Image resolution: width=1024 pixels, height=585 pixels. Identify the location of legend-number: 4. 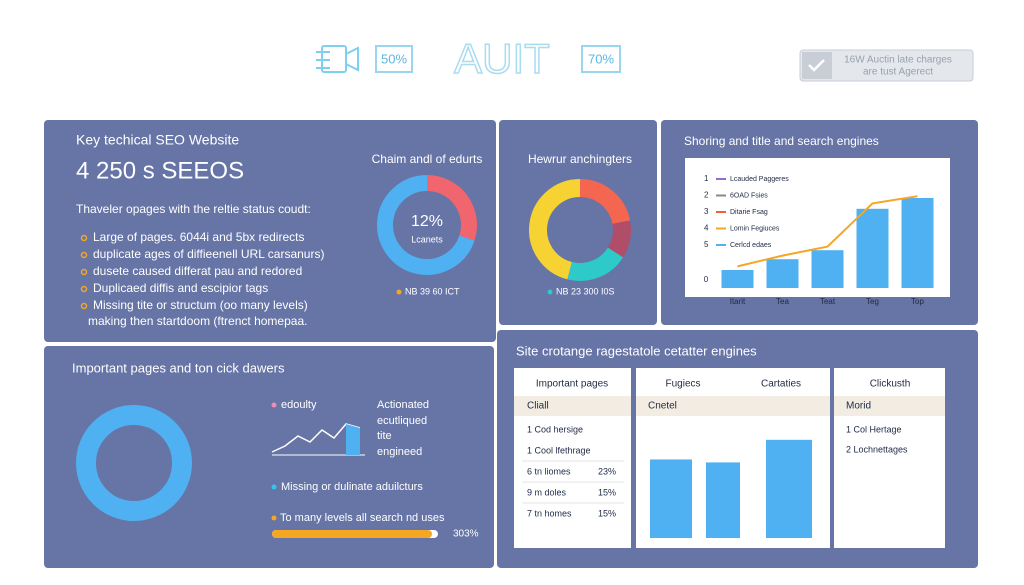
(706, 228).